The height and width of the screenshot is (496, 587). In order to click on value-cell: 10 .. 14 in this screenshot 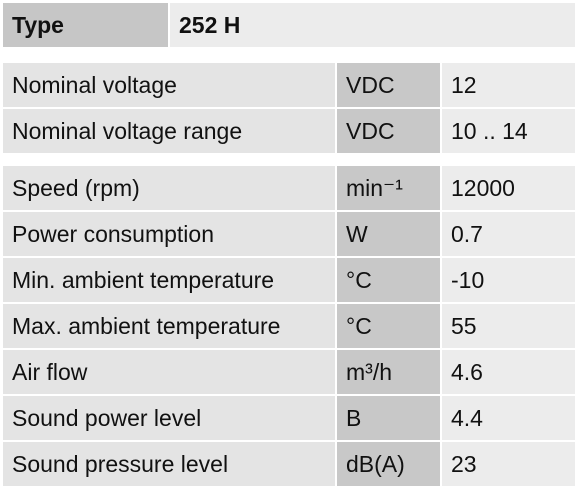, I will do `click(508, 131)`.